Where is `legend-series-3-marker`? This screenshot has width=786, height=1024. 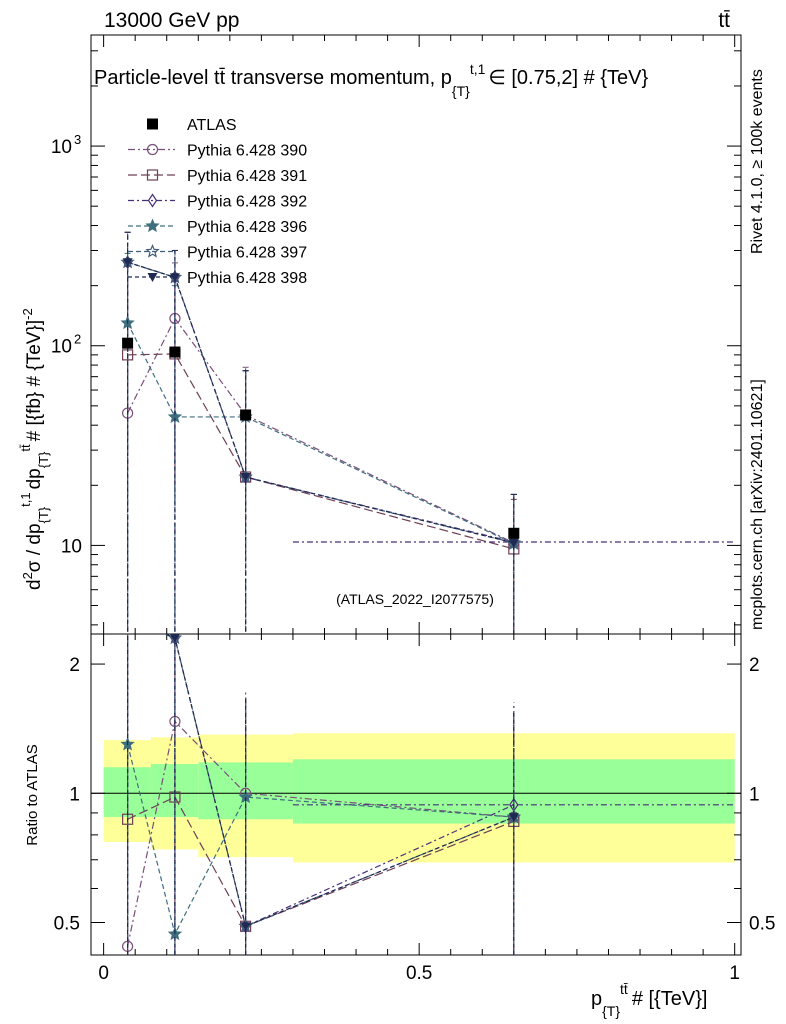 legend-series-3-marker is located at coordinates (152, 200).